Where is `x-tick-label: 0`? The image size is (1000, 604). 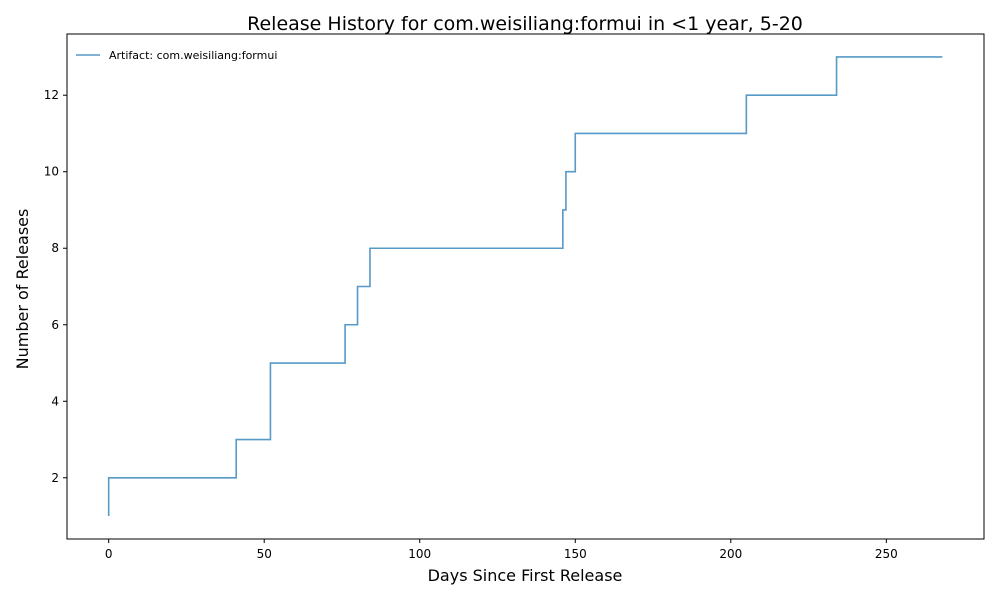 x-tick-label: 0 is located at coordinates (109, 554).